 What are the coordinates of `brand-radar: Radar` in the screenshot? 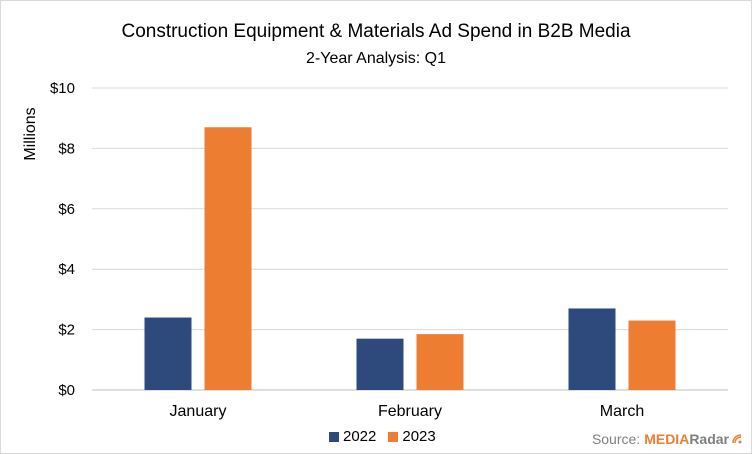 It's located at (709, 439).